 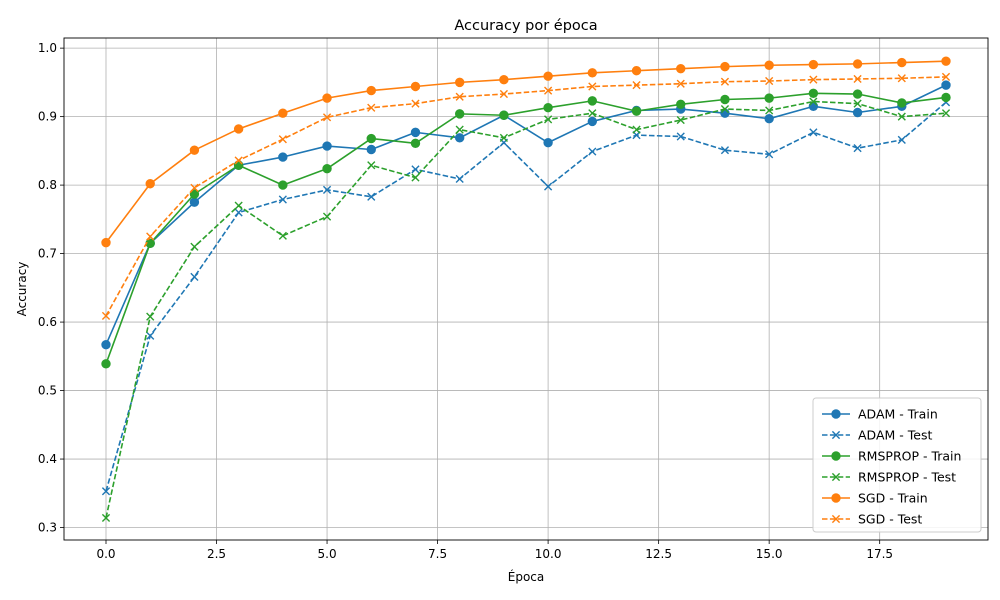 I want to click on legend-item: SGD - Train, so click(x=875, y=498).